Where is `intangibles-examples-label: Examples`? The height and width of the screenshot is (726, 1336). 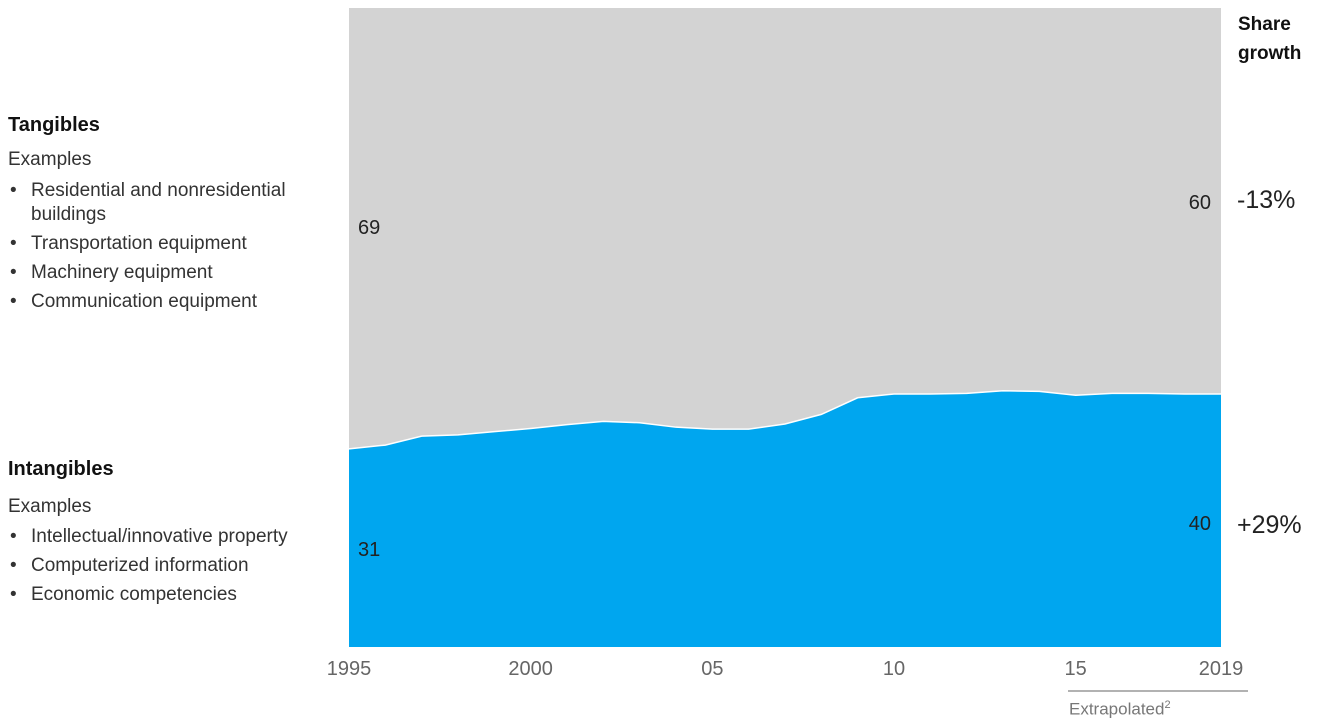
intangibles-examples-label: Examples is located at coordinates (50, 506).